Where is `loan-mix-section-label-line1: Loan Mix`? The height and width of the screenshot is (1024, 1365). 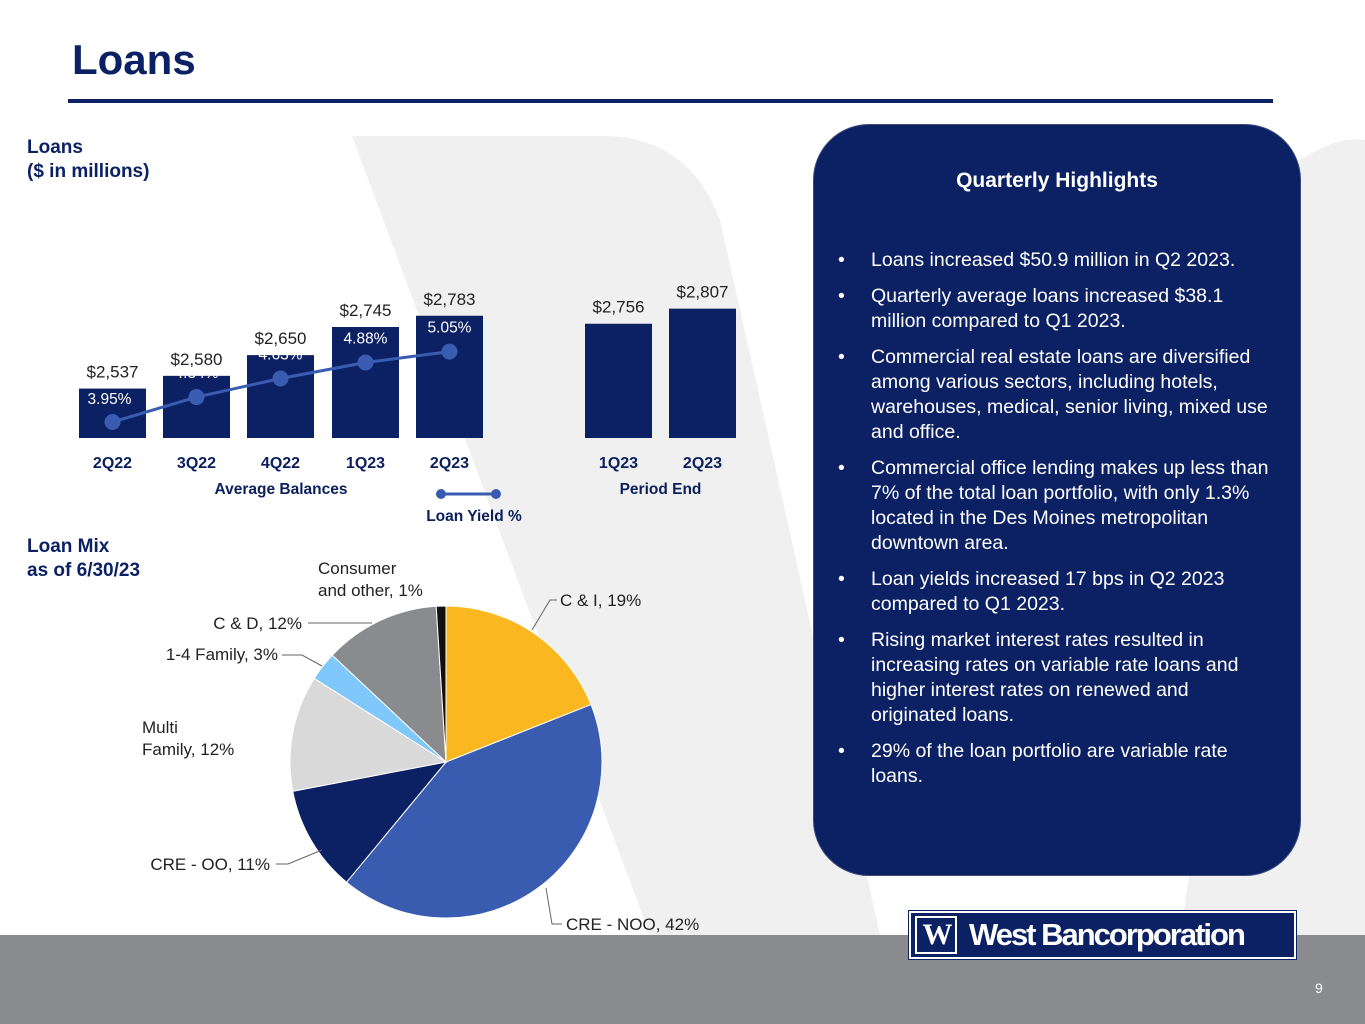
loan-mix-section-label-line1: Loan Mix is located at coordinates (68, 546).